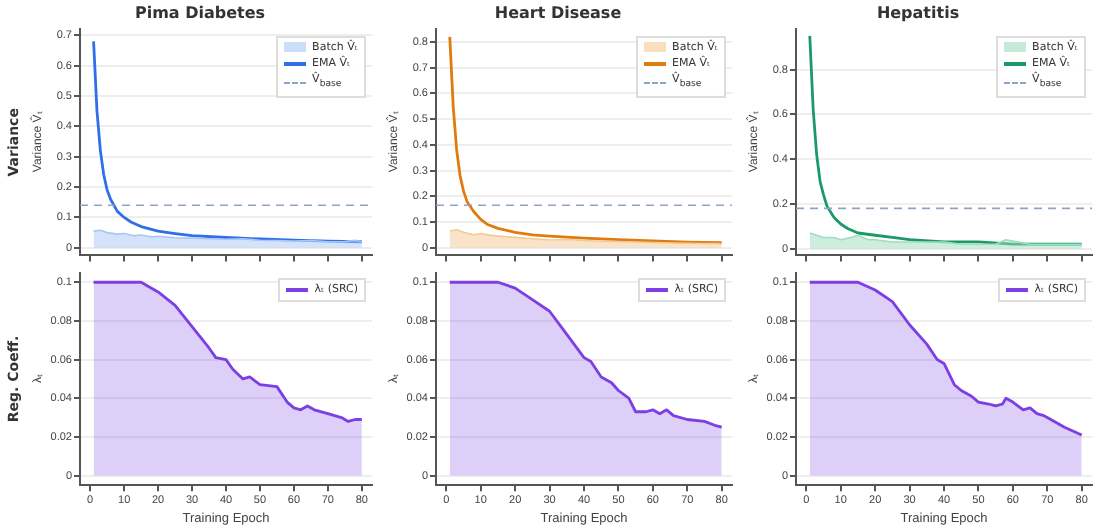 The width and height of the screenshot is (1100, 528). Describe the element at coordinates (558, 12) in the screenshot. I see `chart-title: Heart Disease` at that location.